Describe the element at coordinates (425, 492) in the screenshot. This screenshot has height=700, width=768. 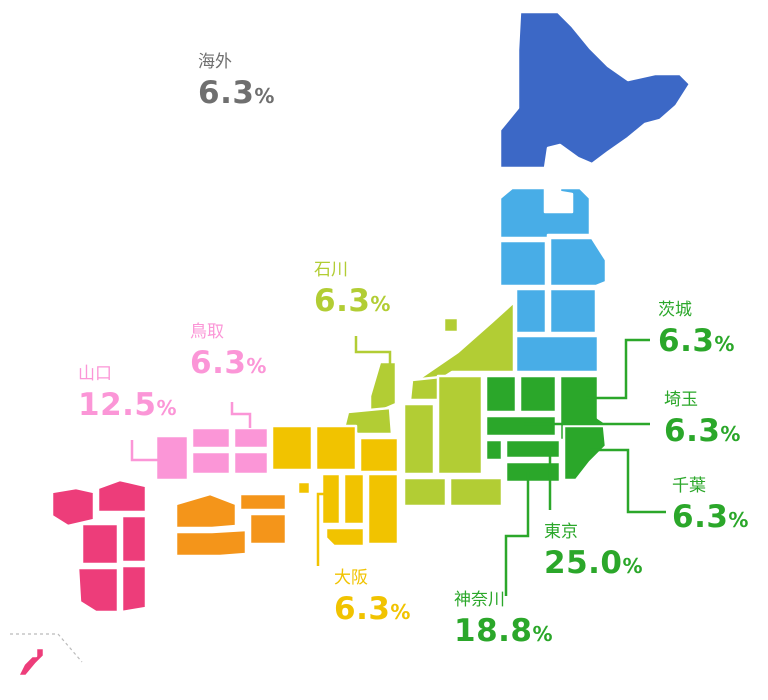
I see `prefecture-aichi` at that location.